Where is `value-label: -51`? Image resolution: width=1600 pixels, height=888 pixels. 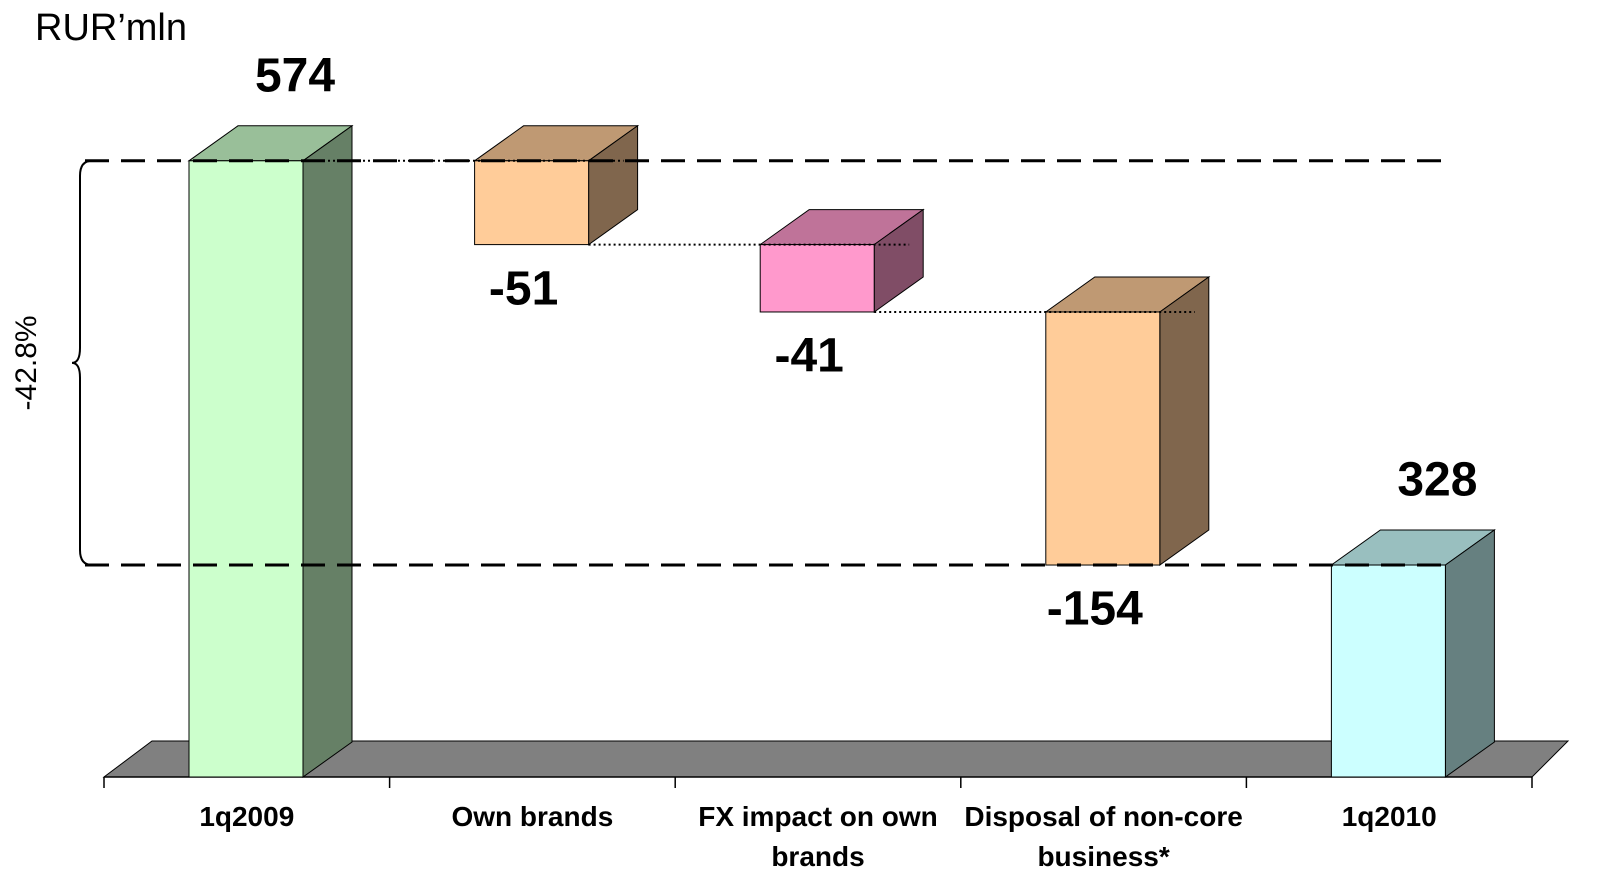 value-label: -51 is located at coordinates (523, 288).